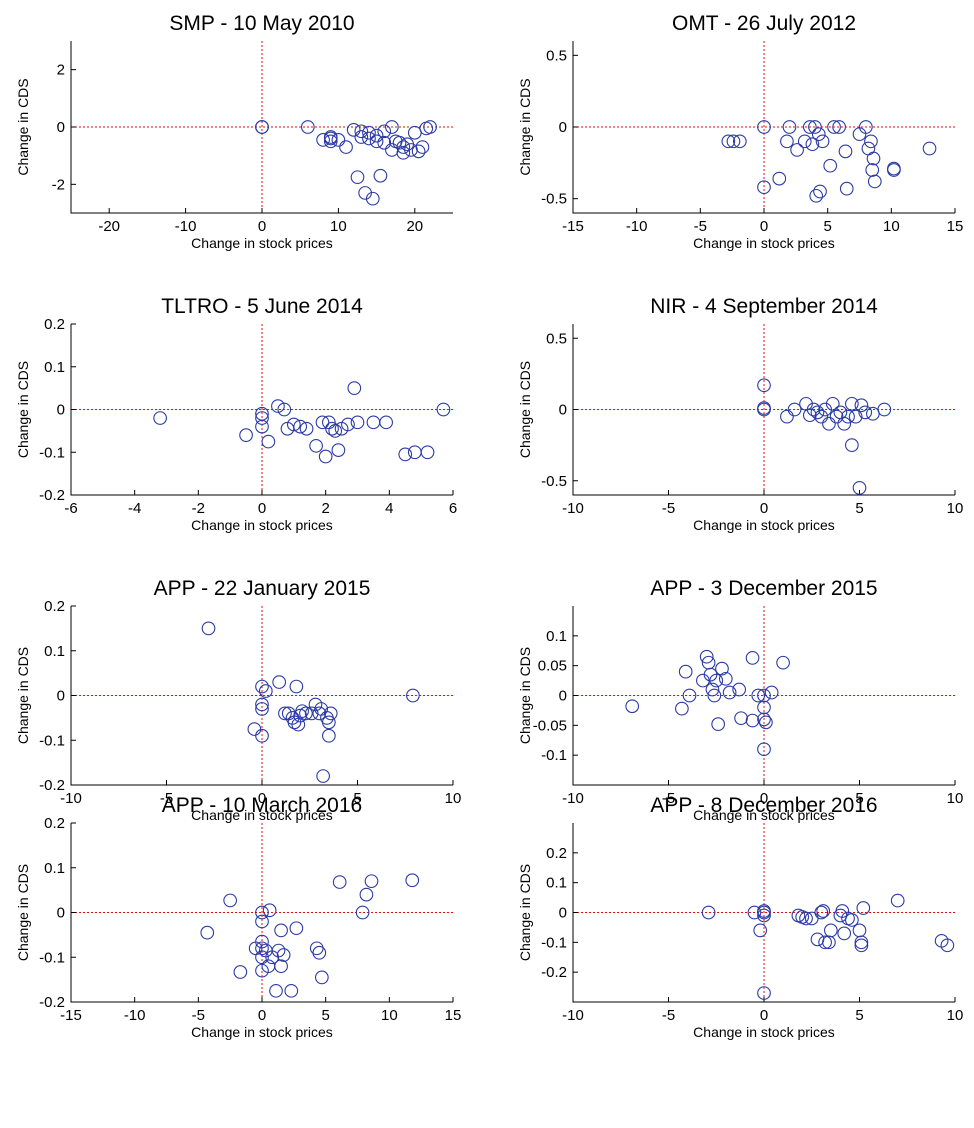 The width and height of the screenshot is (974, 1128). I want to click on chart-title: APP - 8 December 2016, so click(763, 805).